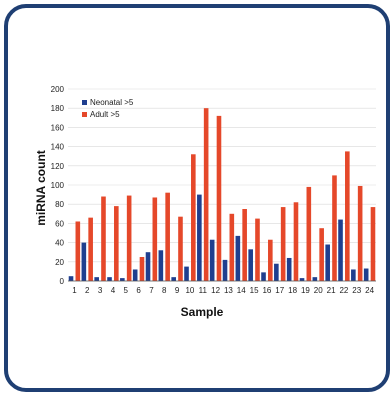 Image resolution: width=392 pixels, height=396 pixels. What do you see at coordinates (58, 127) in the screenshot?
I see `y-tick-label: 160` at bounding box center [58, 127].